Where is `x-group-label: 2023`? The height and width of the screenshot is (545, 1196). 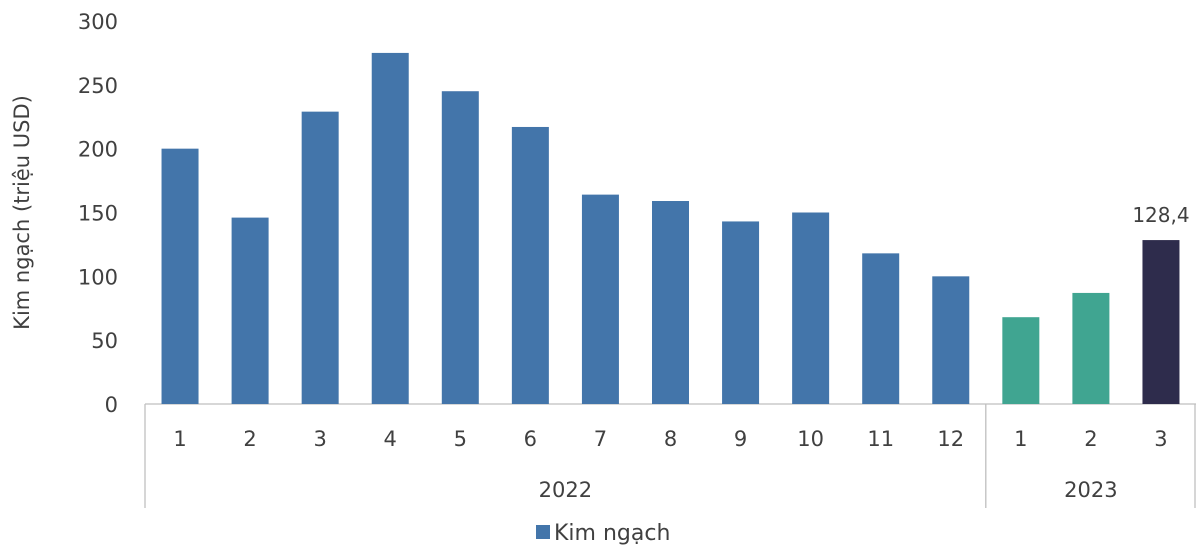 x-group-label: 2023 is located at coordinates (1090, 490).